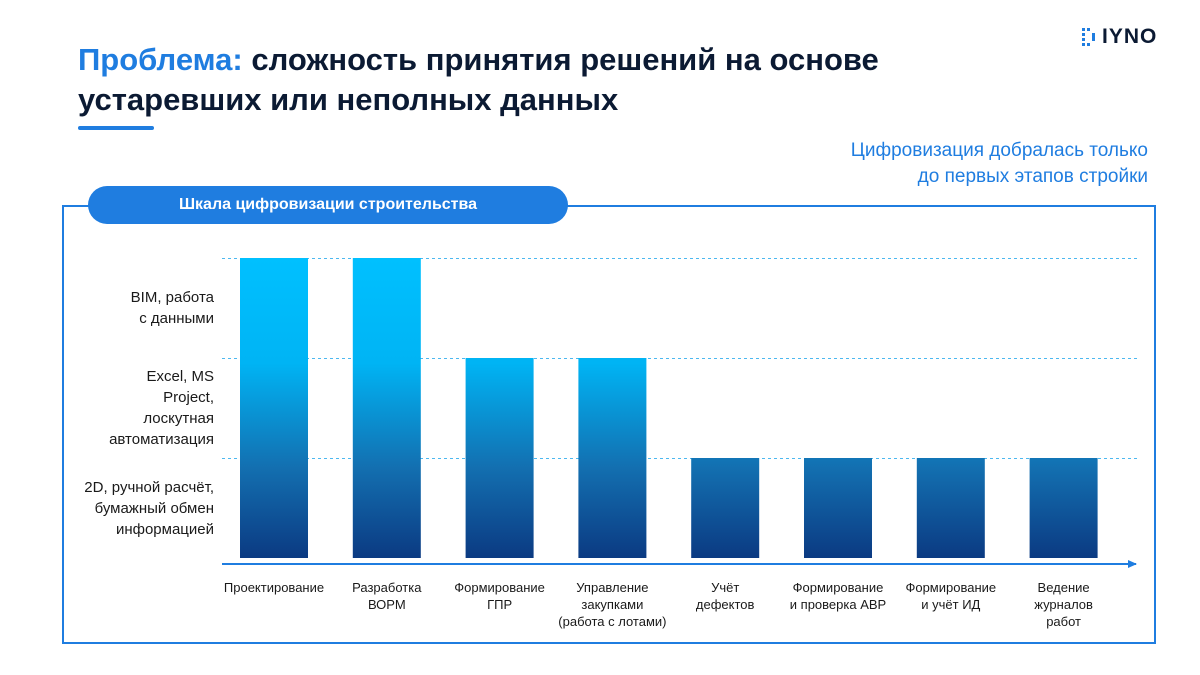  What do you see at coordinates (999, 150) in the screenshot?
I see `callout-line-1: Цифровизация добралась только` at bounding box center [999, 150].